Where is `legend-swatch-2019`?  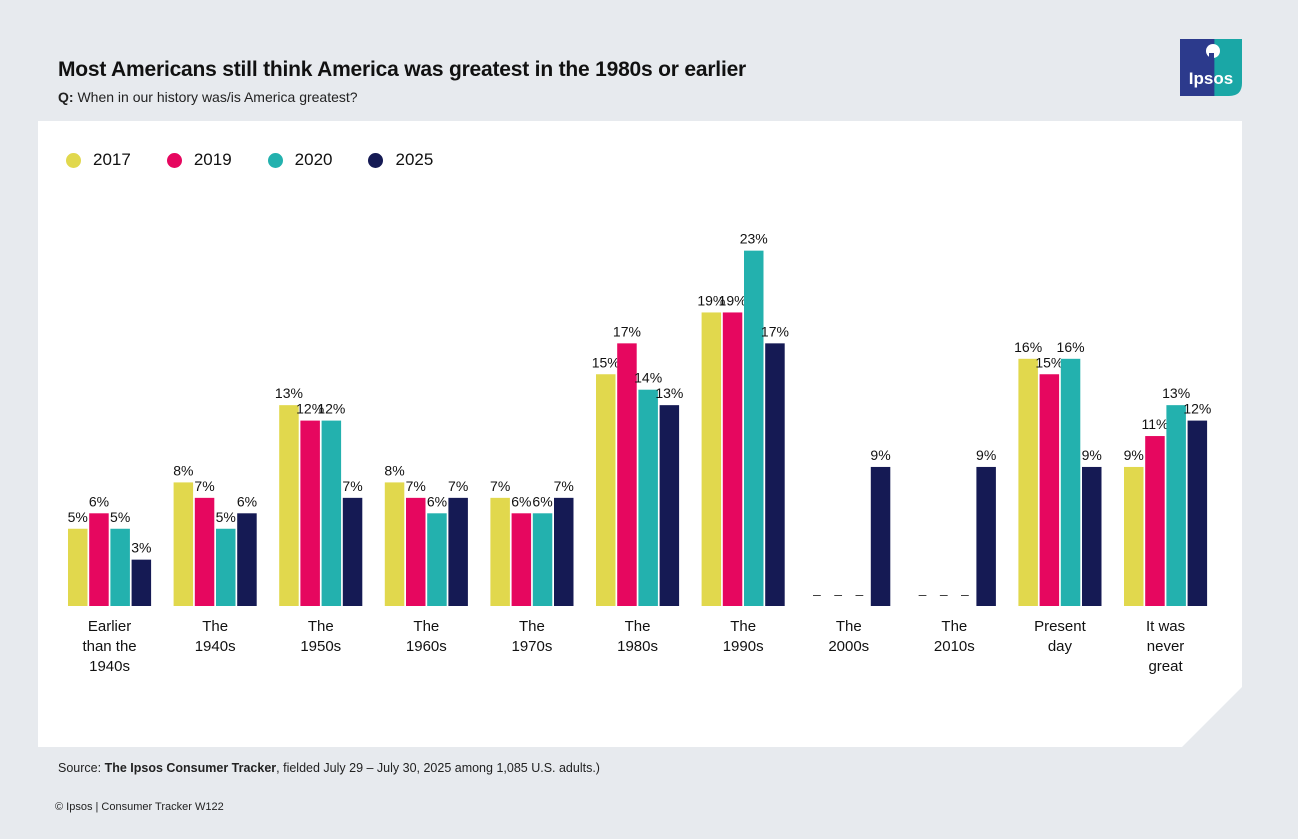 legend-swatch-2019 is located at coordinates (174, 160).